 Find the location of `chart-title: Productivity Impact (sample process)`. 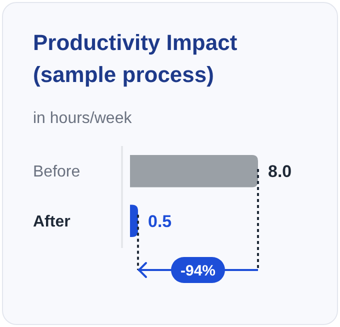

chart-title: Productivity Impact (sample process) is located at coordinates (135, 58).